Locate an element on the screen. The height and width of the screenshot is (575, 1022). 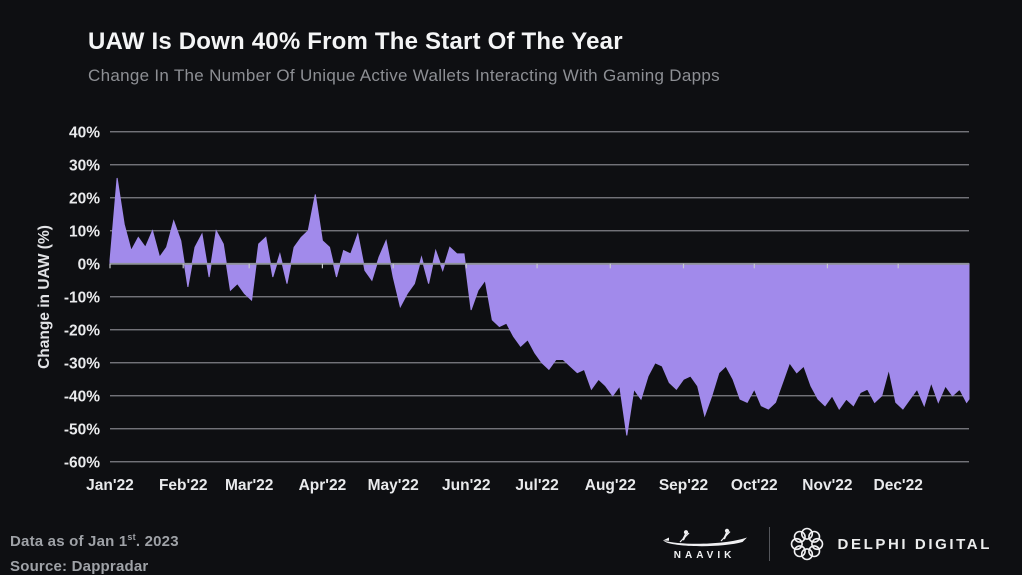
x-tick-label: Mar'22 is located at coordinates (249, 485).